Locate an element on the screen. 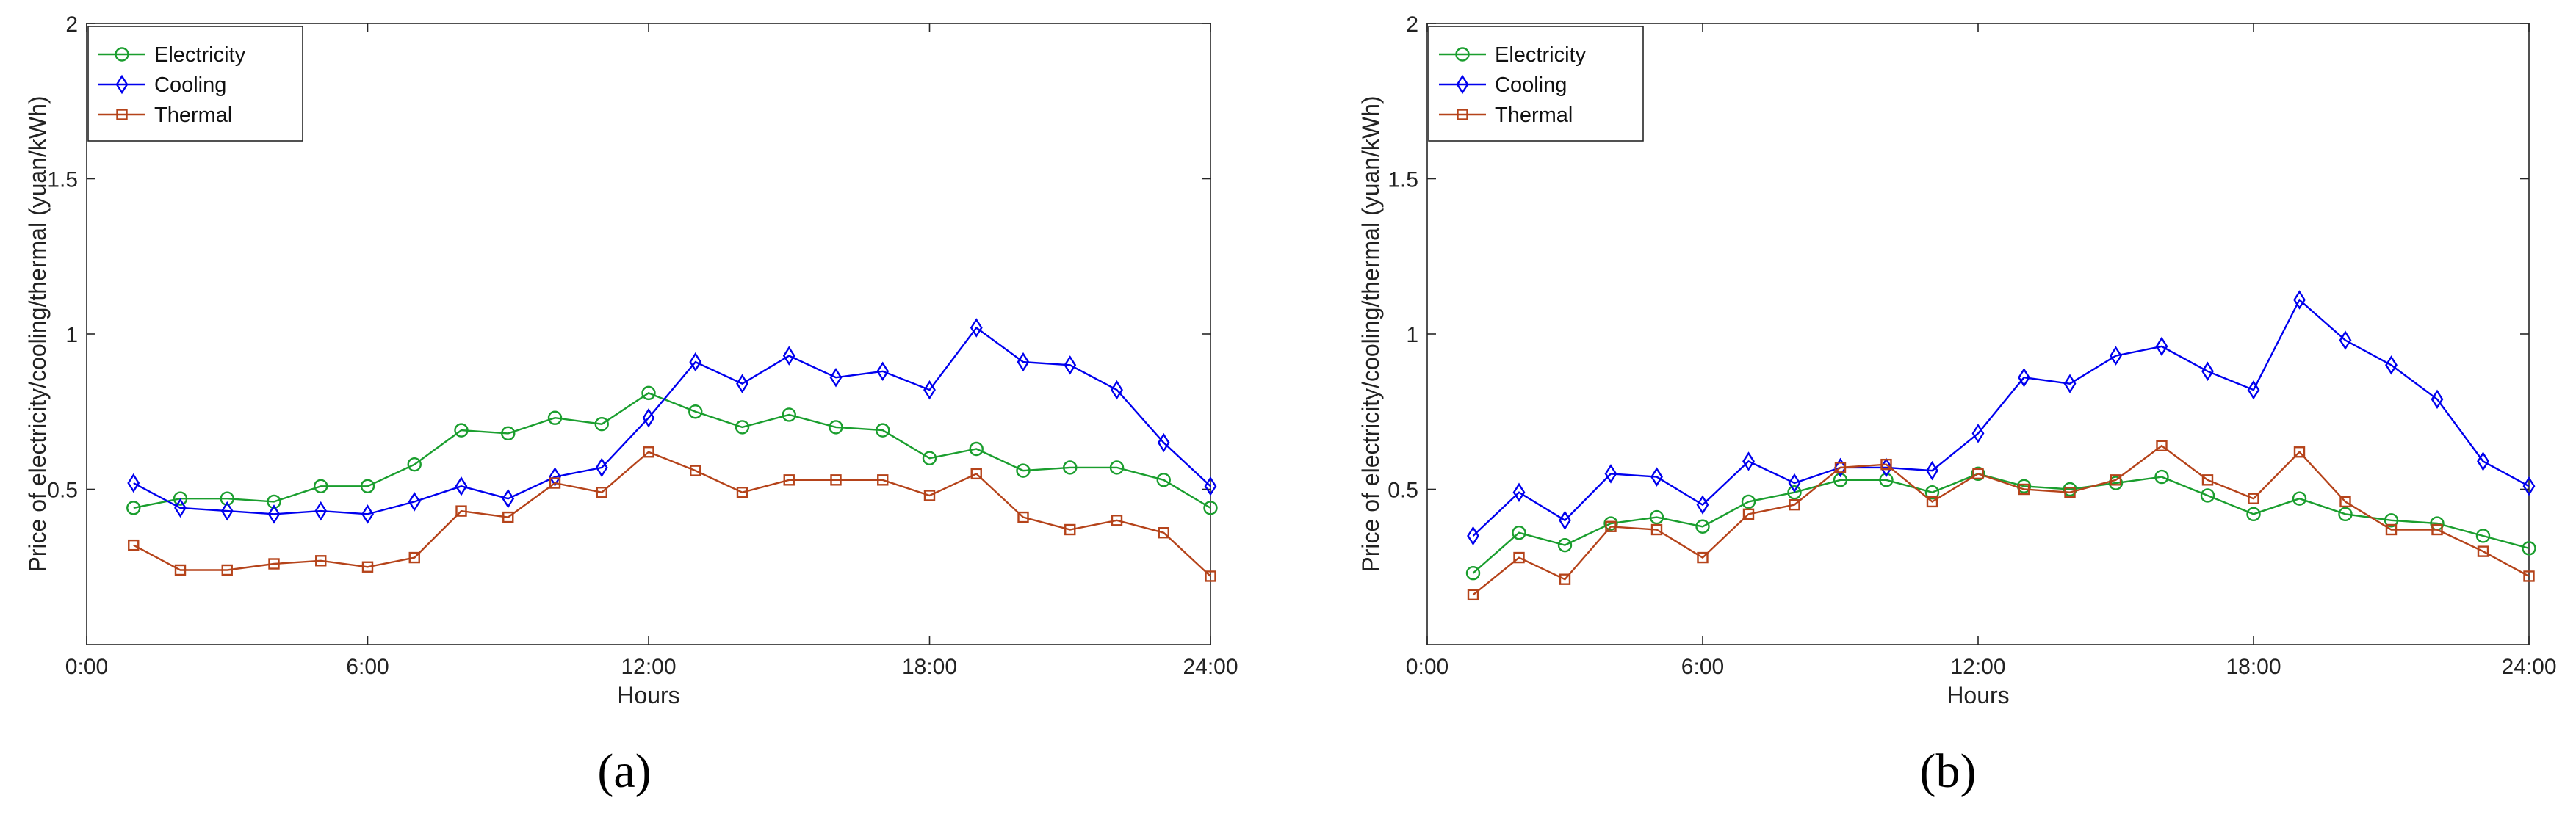 This screenshot has width=2576, height=831. panel-label: (b) is located at coordinates (1948, 771).